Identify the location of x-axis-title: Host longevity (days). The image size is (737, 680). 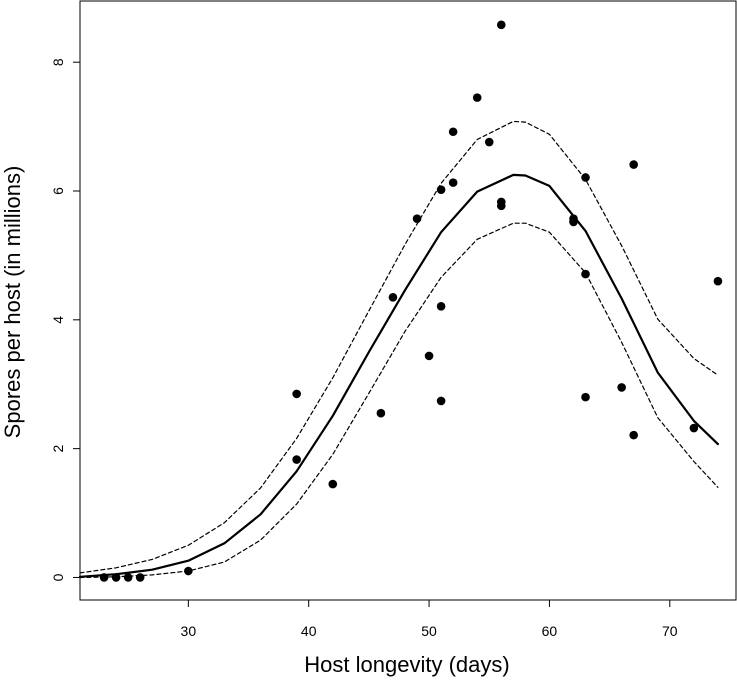
(406, 664).